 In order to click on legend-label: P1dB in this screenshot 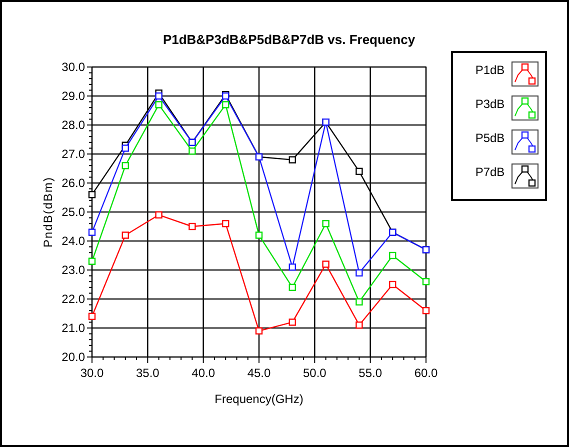, I will do `click(490, 70)`.